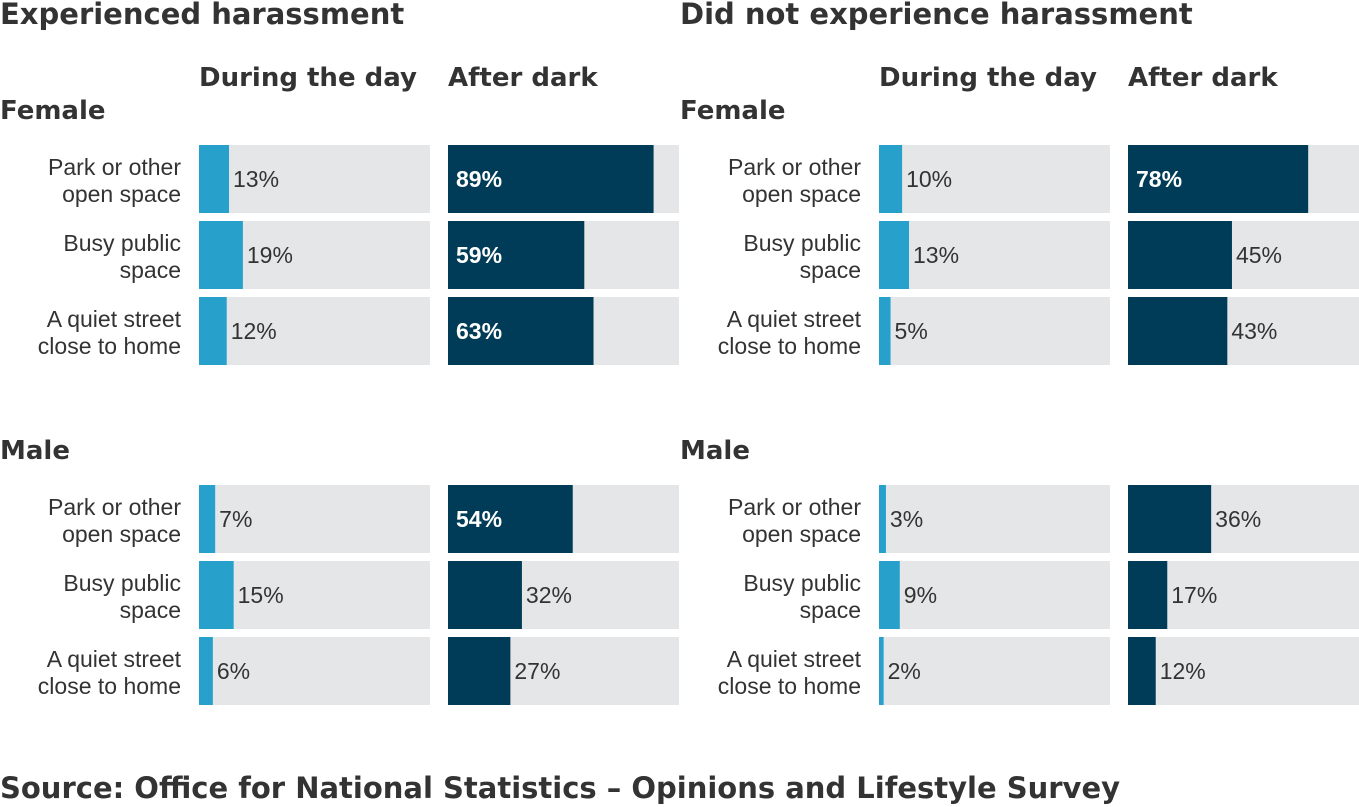 This screenshot has width=1359, height=807. I want to click on data-label: 78%, so click(1159, 179).